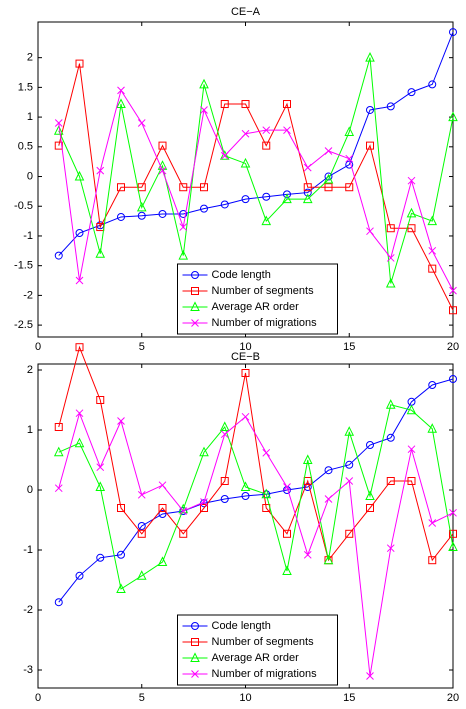 Image resolution: width=466 pixels, height=709 pixels. I want to click on y-tick-label: 1.5, so click(25, 87).